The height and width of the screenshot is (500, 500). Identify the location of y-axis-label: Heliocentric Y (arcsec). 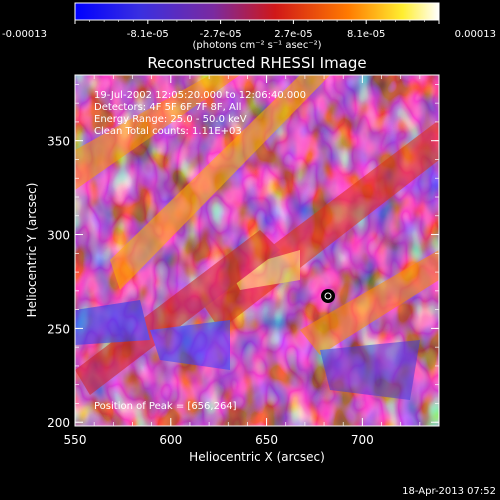
(32, 250).